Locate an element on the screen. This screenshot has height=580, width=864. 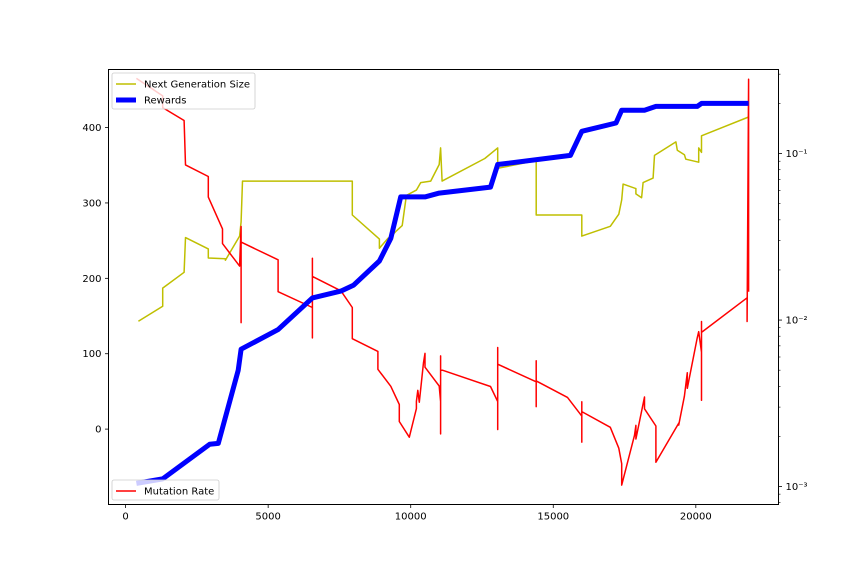
legend-label-rewards: Rewards is located at coordinates (165, 101).